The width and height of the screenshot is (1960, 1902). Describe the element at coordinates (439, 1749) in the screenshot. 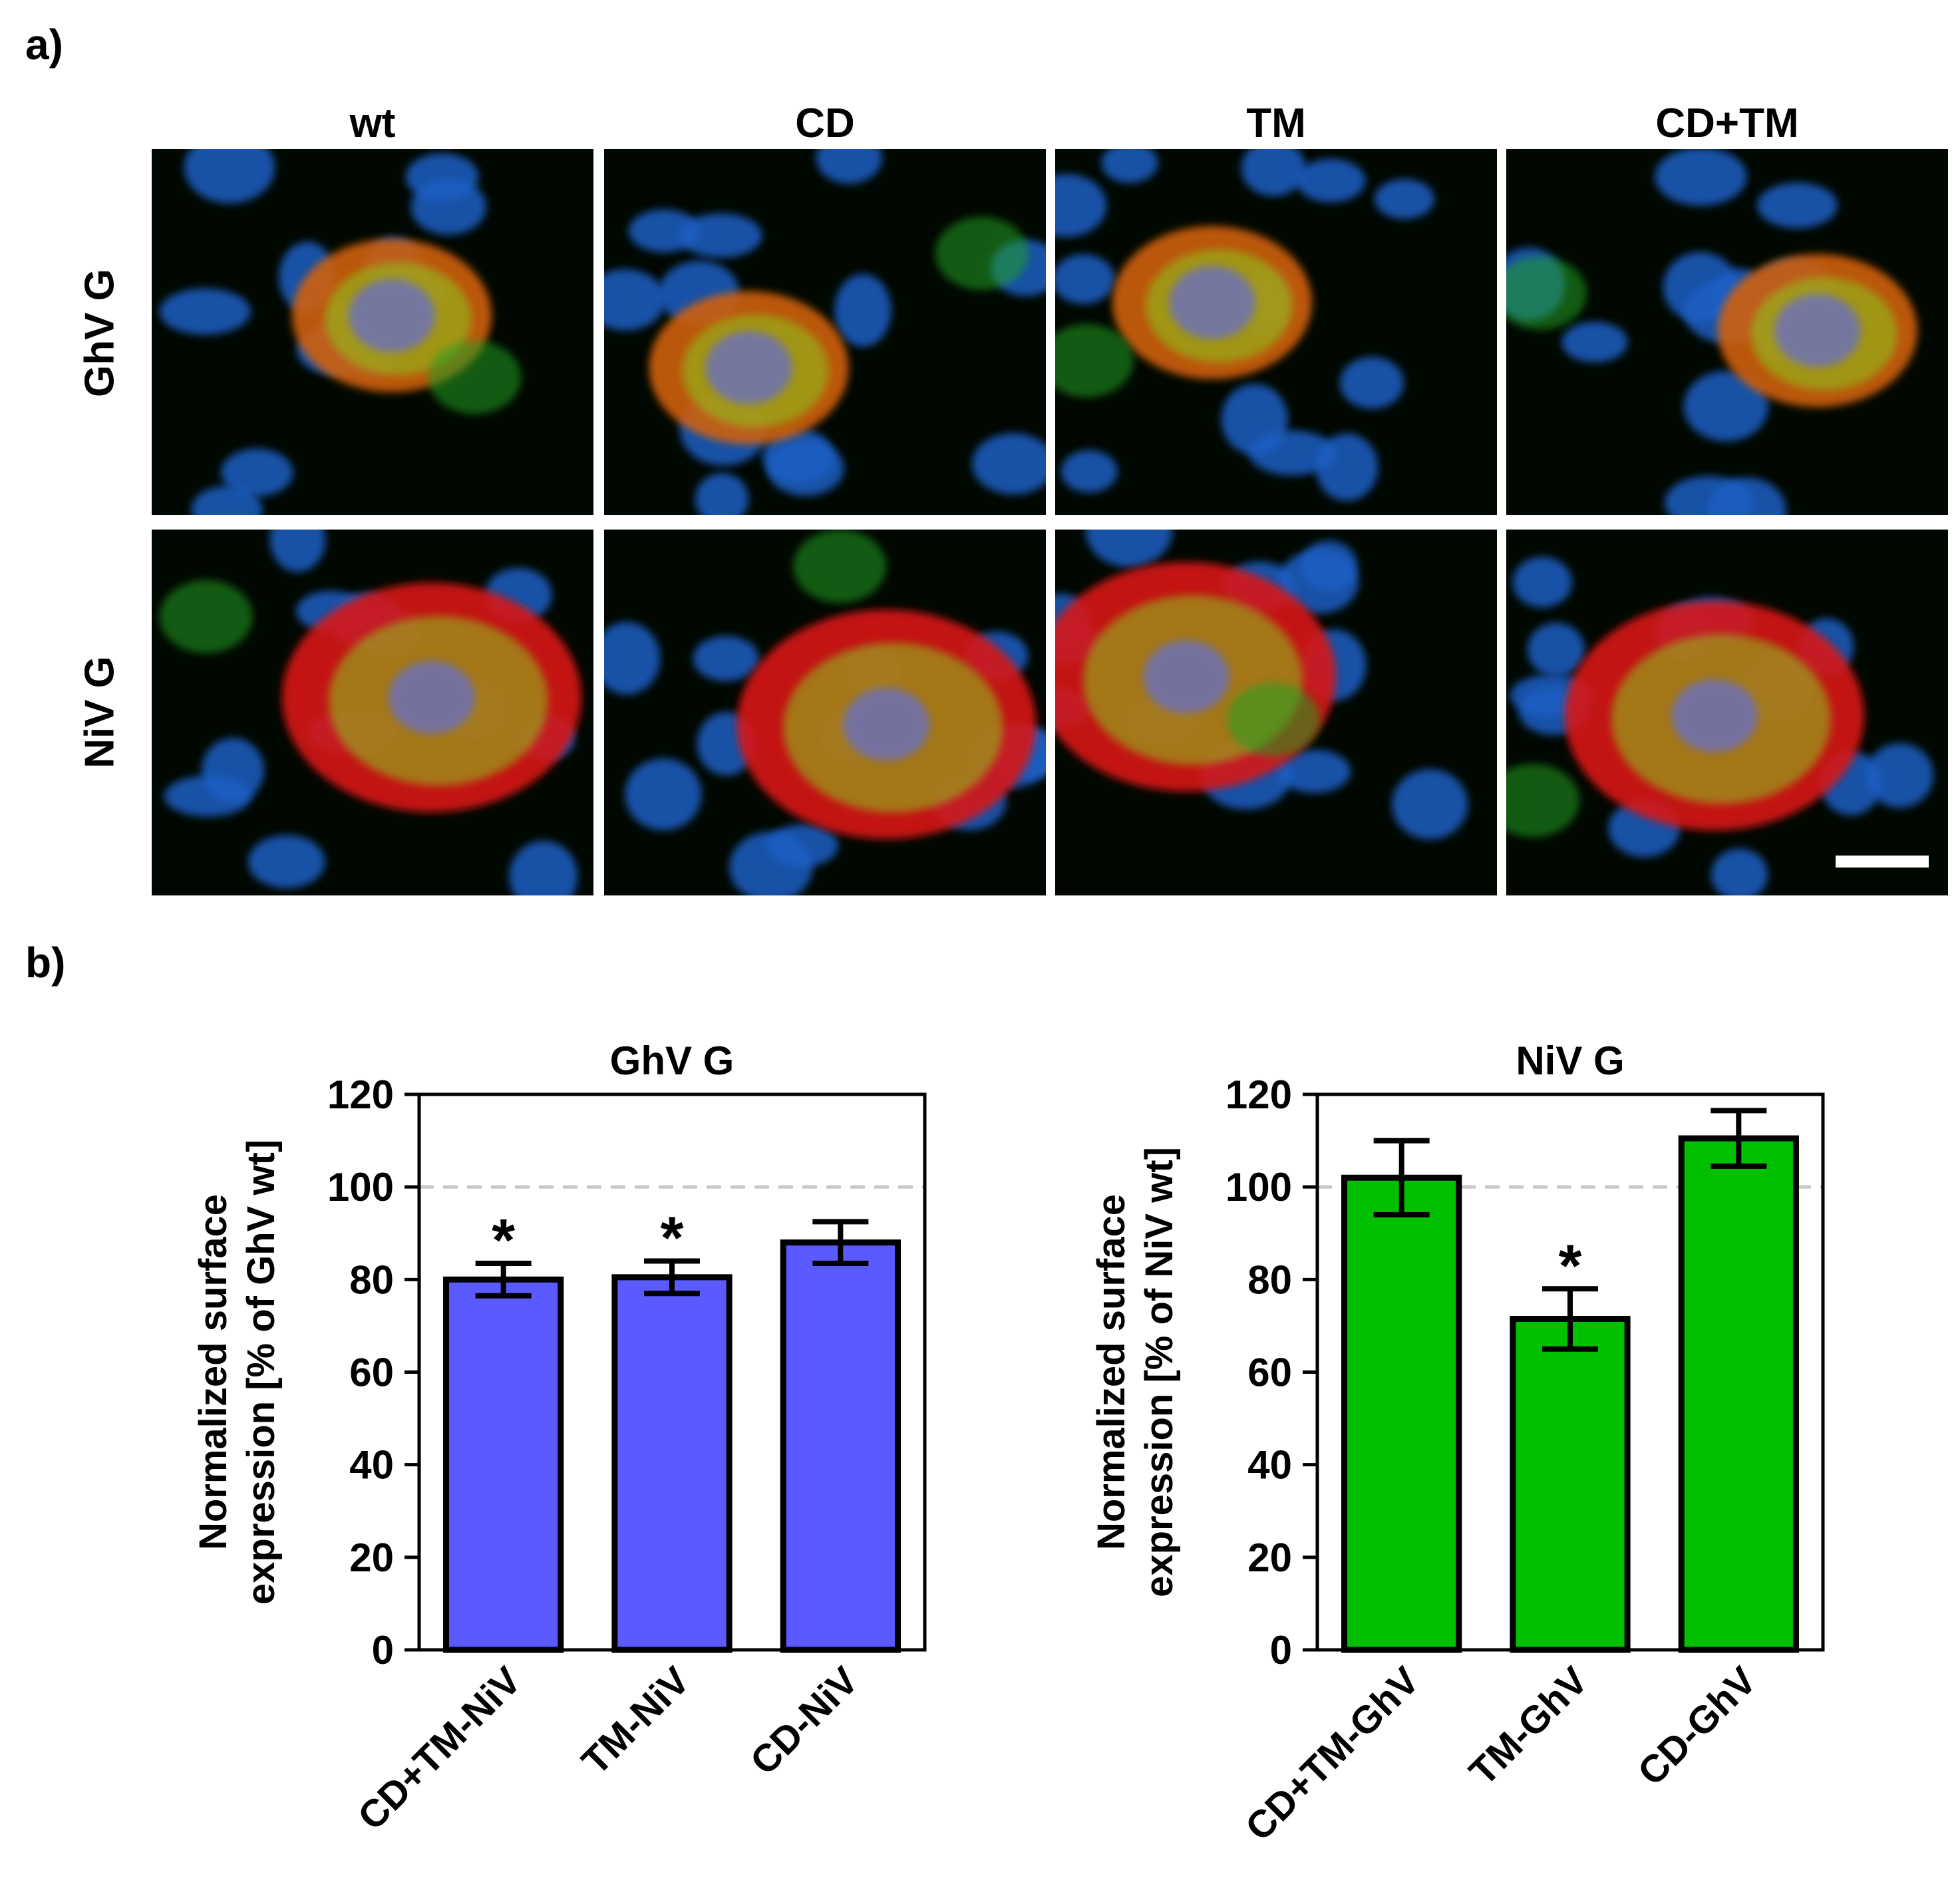

I see `x-tick-label: CD+TM-NiV` at that location.